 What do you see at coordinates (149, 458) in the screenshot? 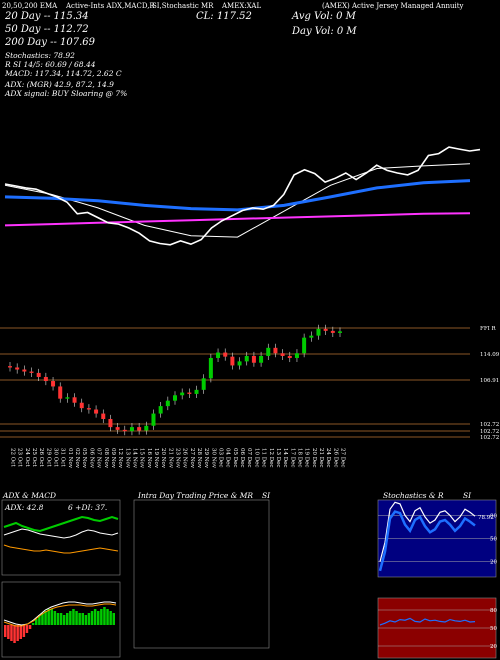
I see `date-label: 16 Nov` at bounding box center [149, 458].